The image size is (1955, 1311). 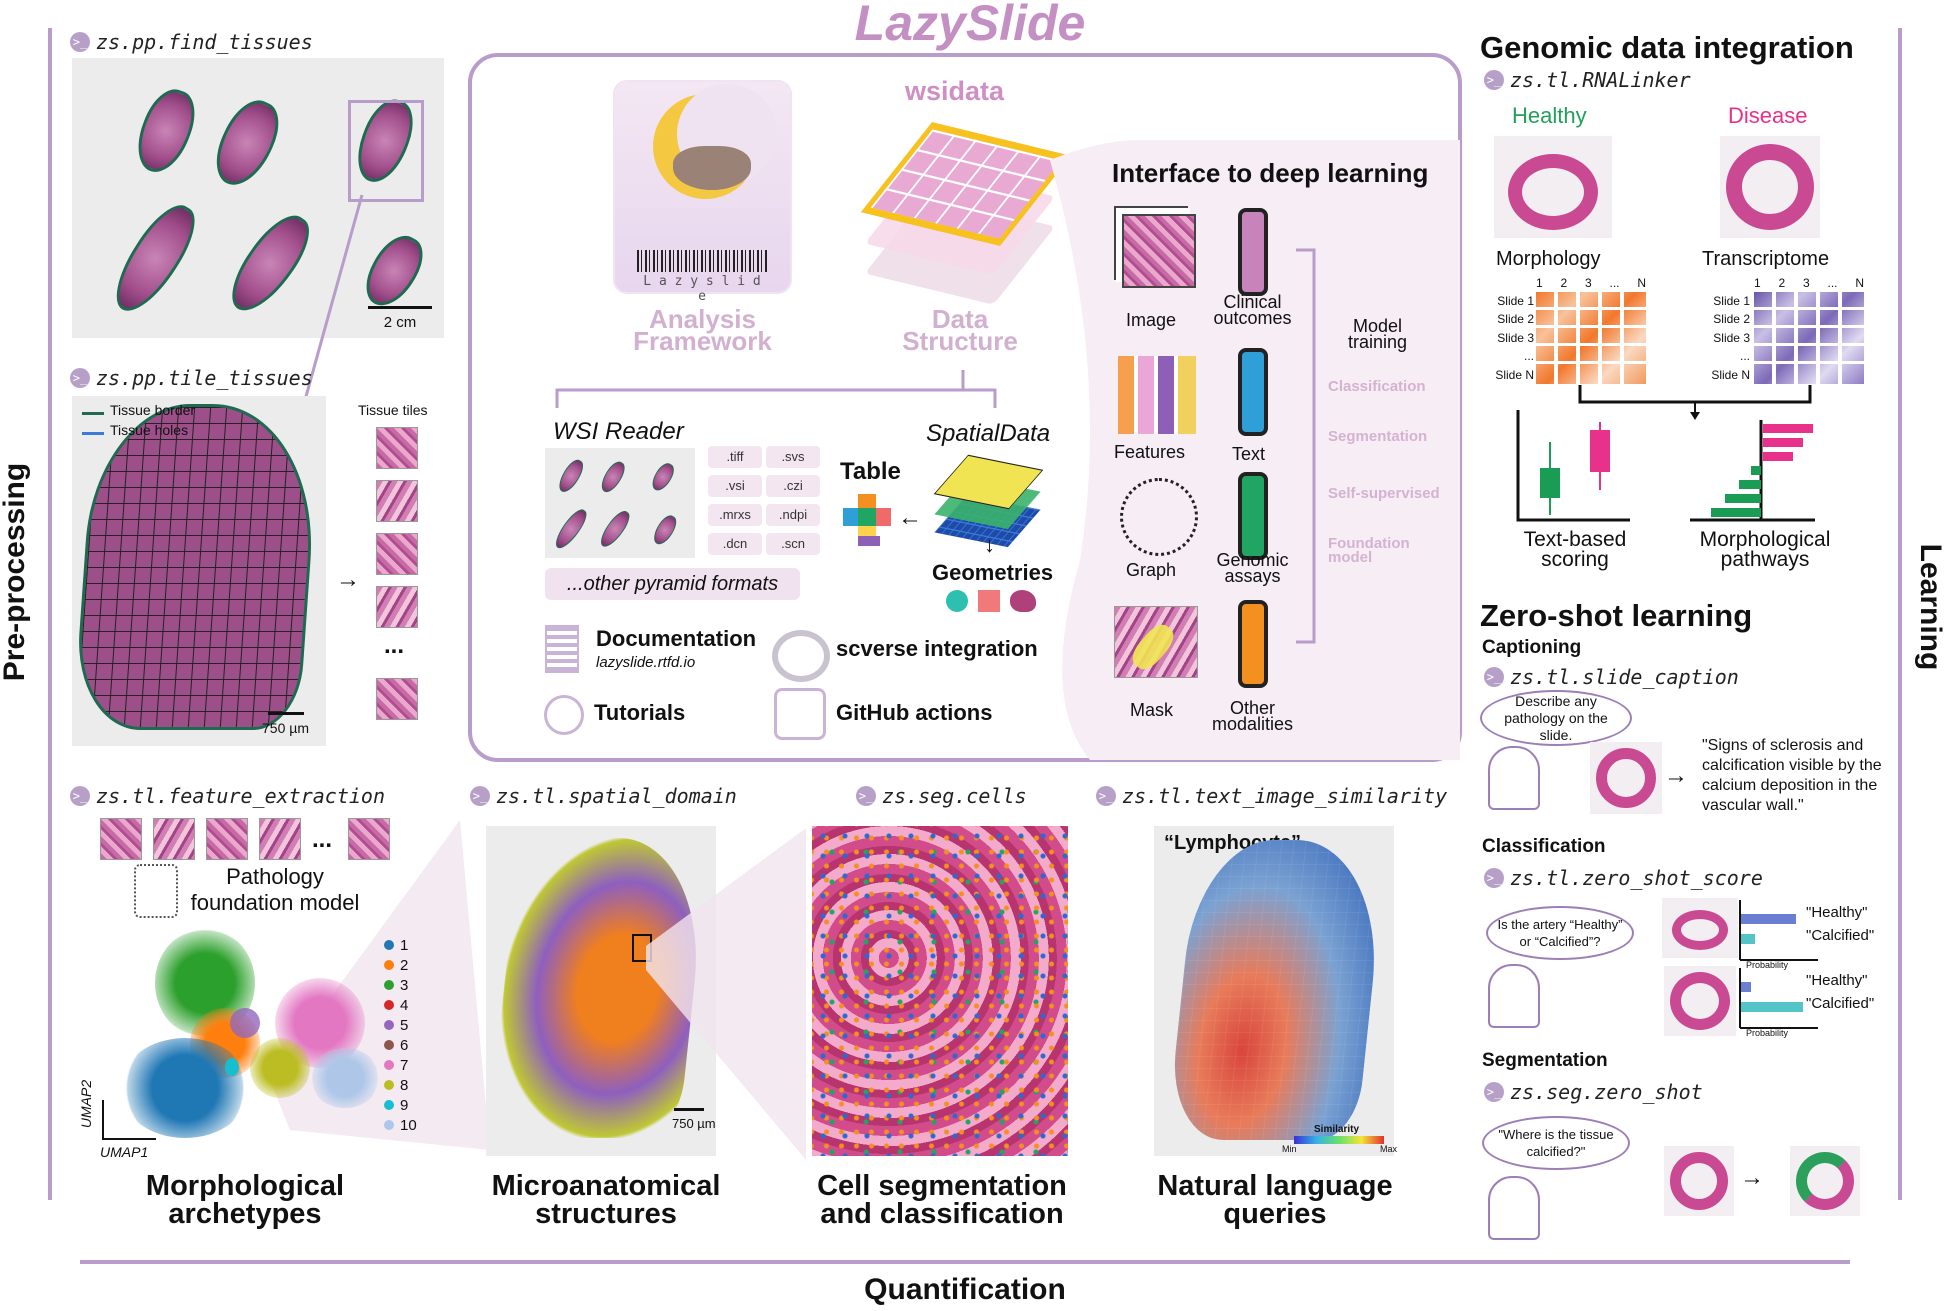 I want to click on legend-item-6: 6, so click(x=414, y=1046).